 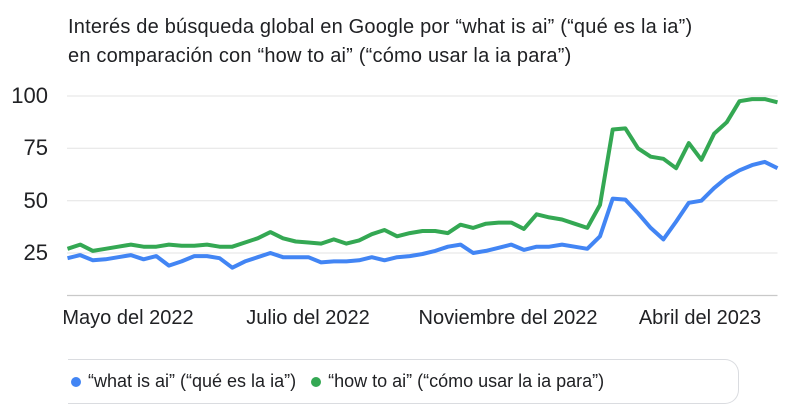 What do you see at coordinates (700, 318) in the screenshot?
I see `x-axis-label-3: Abril del 2023` at bounding box center [700, 318].